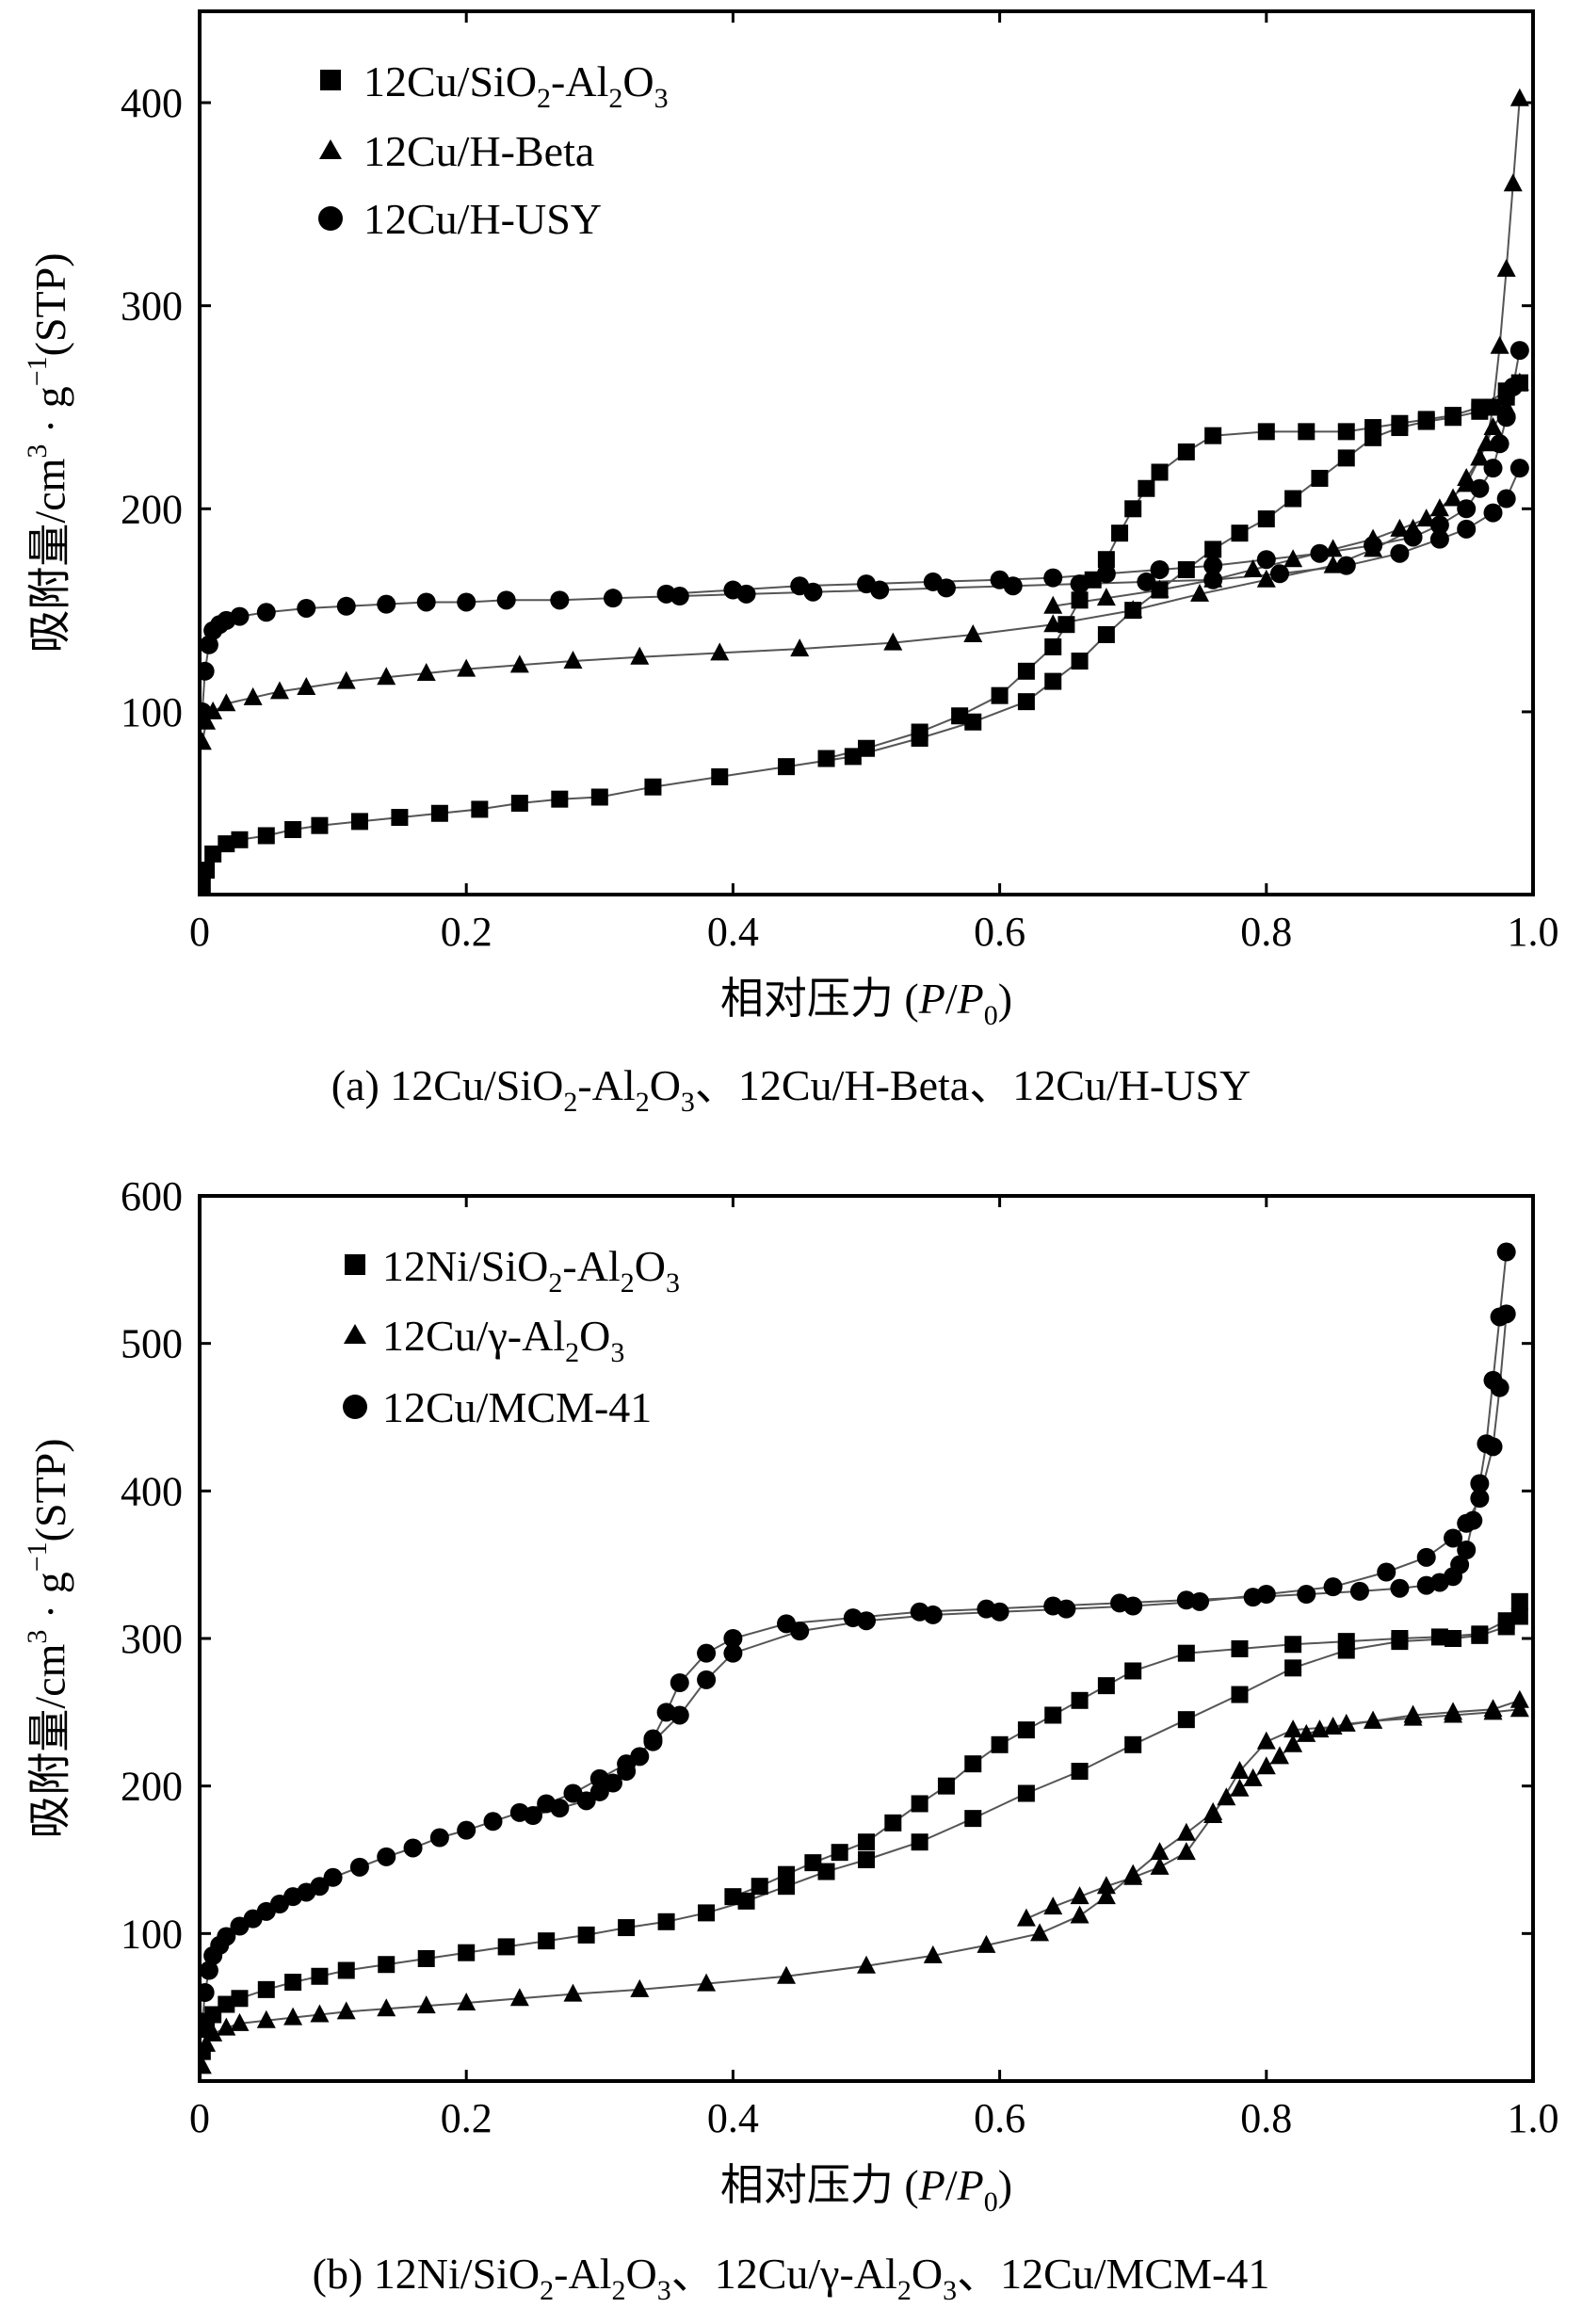 This screenshot has width=1582, height=2324. What do you see at coordinates (516, 85) in the screenshot?
I see `svg-text: 12Cu/SiO2-Al2O3` at bounding box center [516, 85].